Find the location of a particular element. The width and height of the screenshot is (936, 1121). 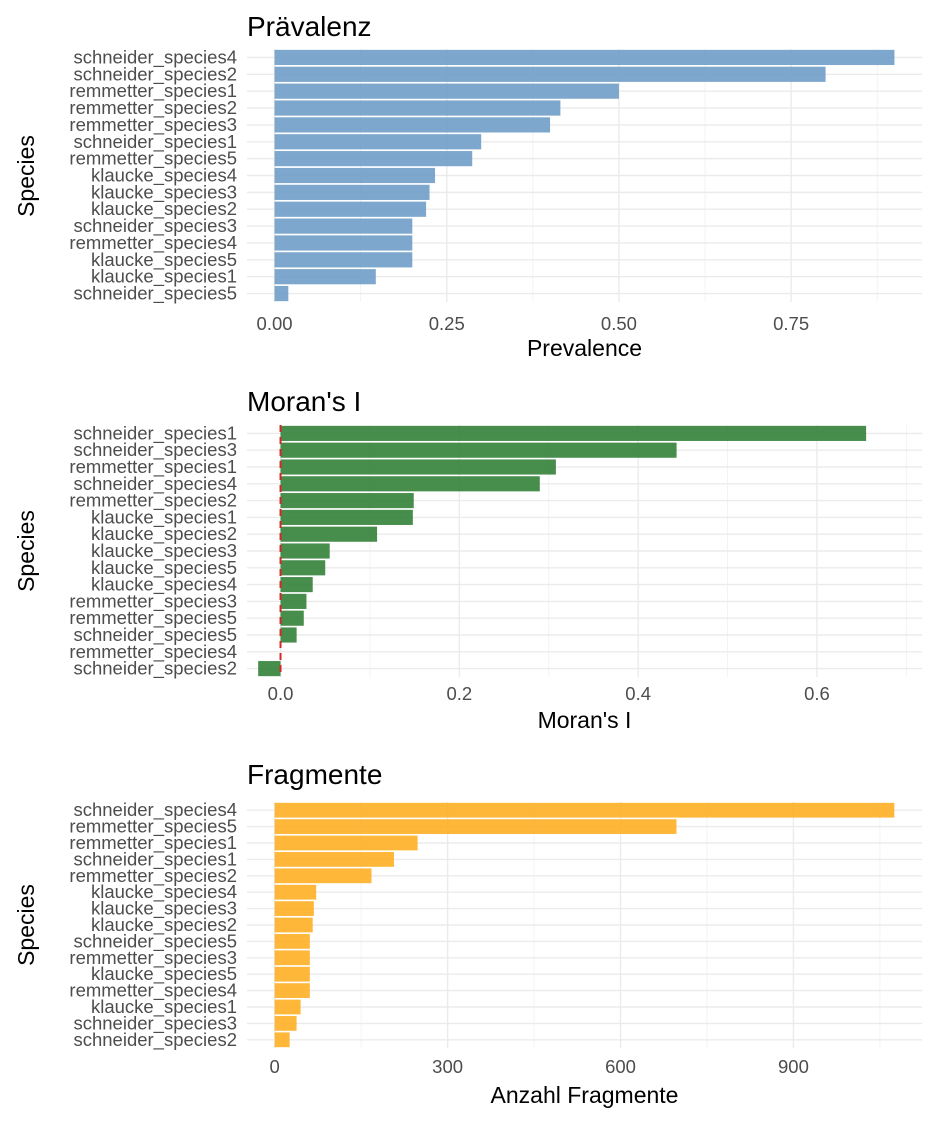

x-tick-label: 0.50 is located at coordinates (619, 323).